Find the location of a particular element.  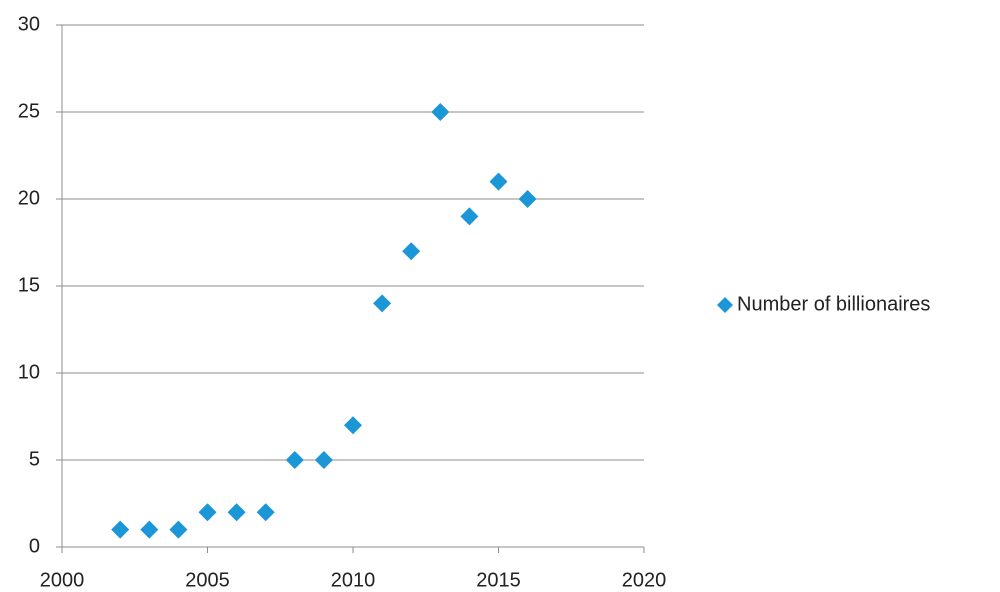

y-tick-label: 15 is located at coordinates (29, 285).